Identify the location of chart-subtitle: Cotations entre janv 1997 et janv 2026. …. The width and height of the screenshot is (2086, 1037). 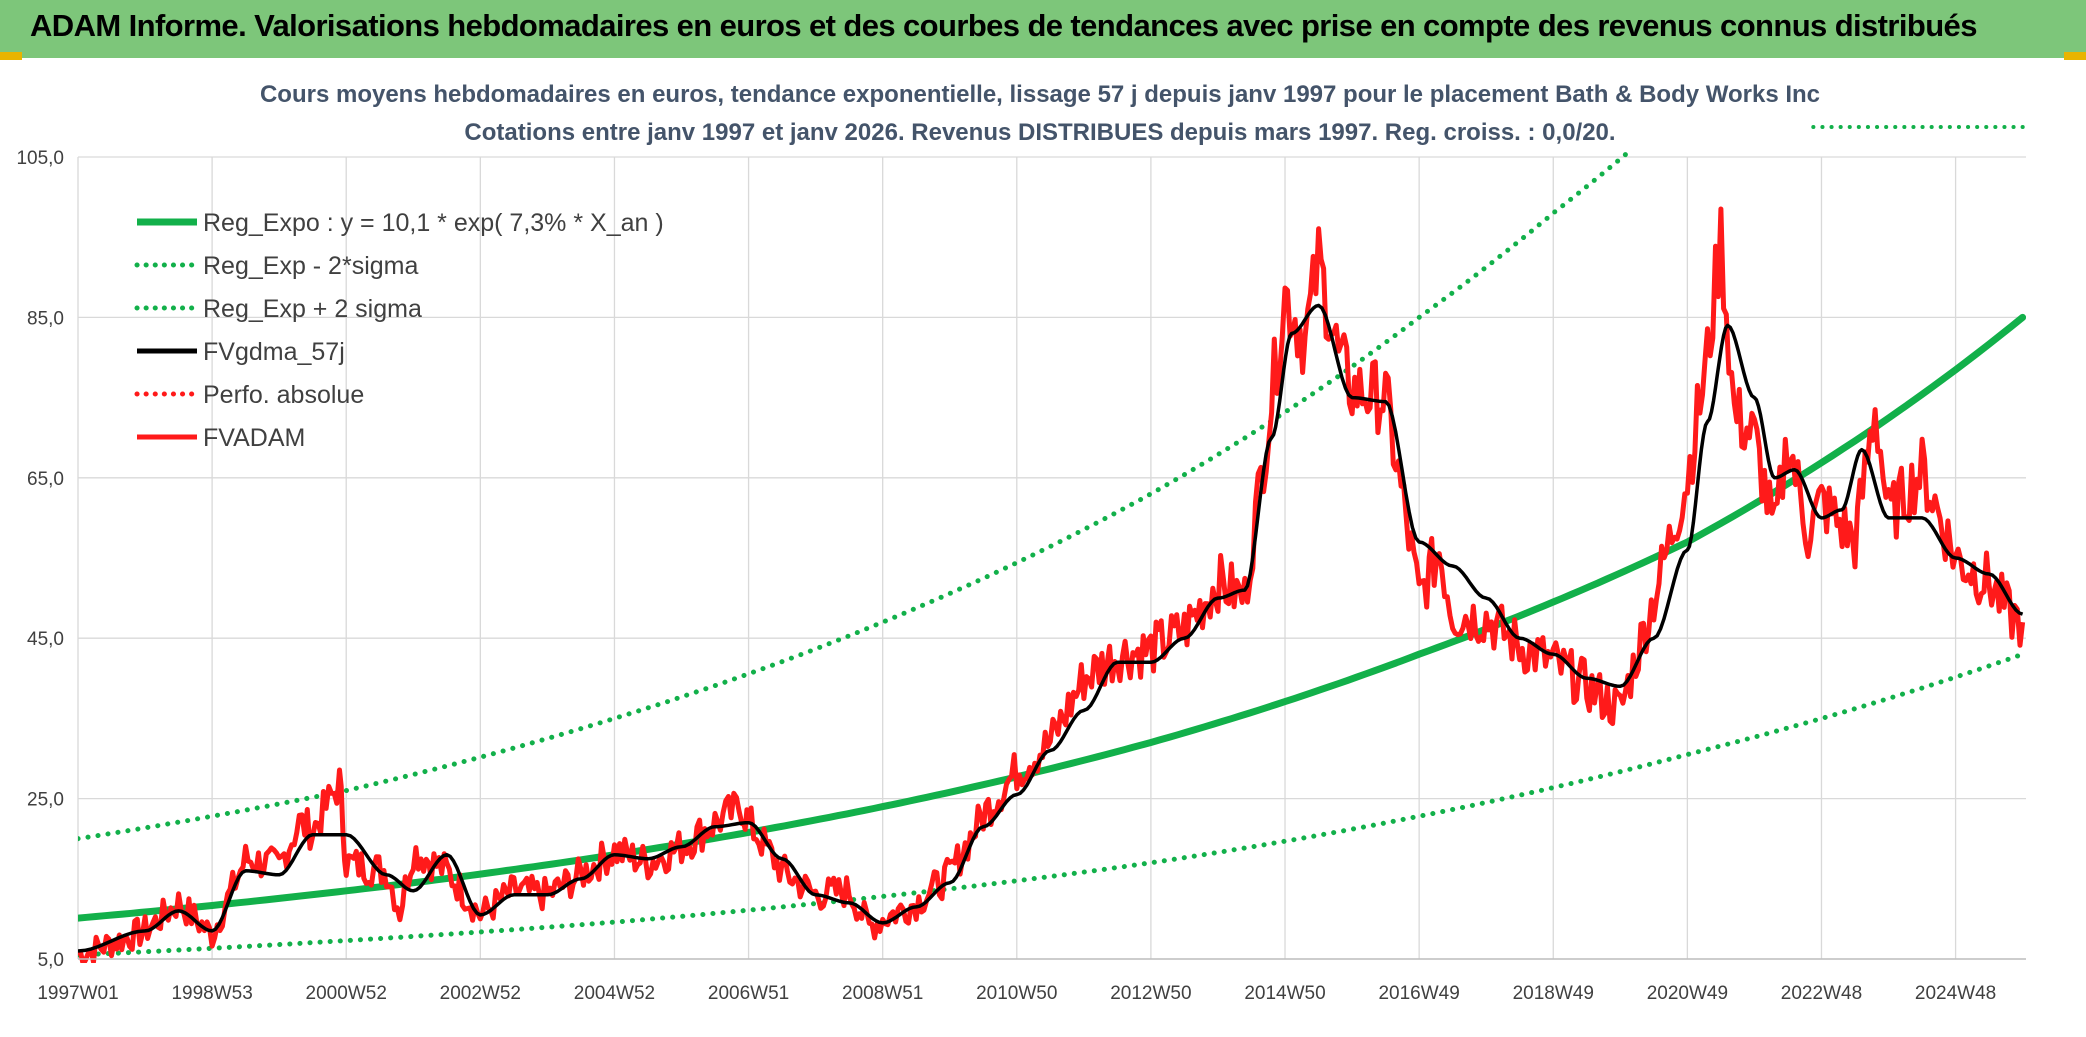
(1039, 132).